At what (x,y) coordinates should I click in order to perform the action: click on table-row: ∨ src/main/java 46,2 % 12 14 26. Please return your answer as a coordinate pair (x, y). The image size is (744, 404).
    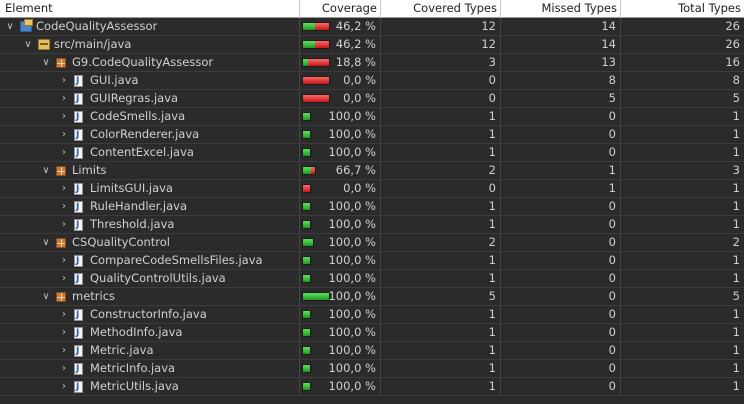
    Looking at the image, I should click on (372, 45).